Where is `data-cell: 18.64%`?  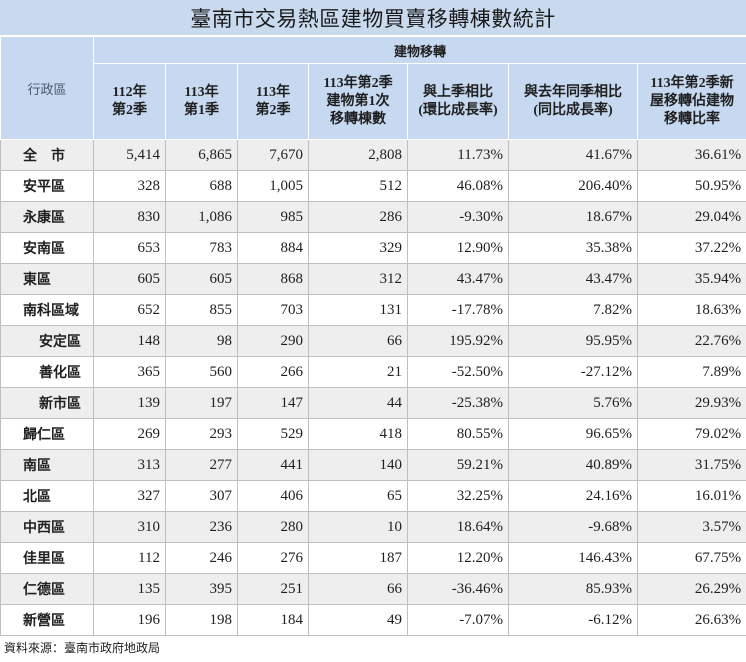
data-cell: 18.64% is located at coordinates (458, 527).